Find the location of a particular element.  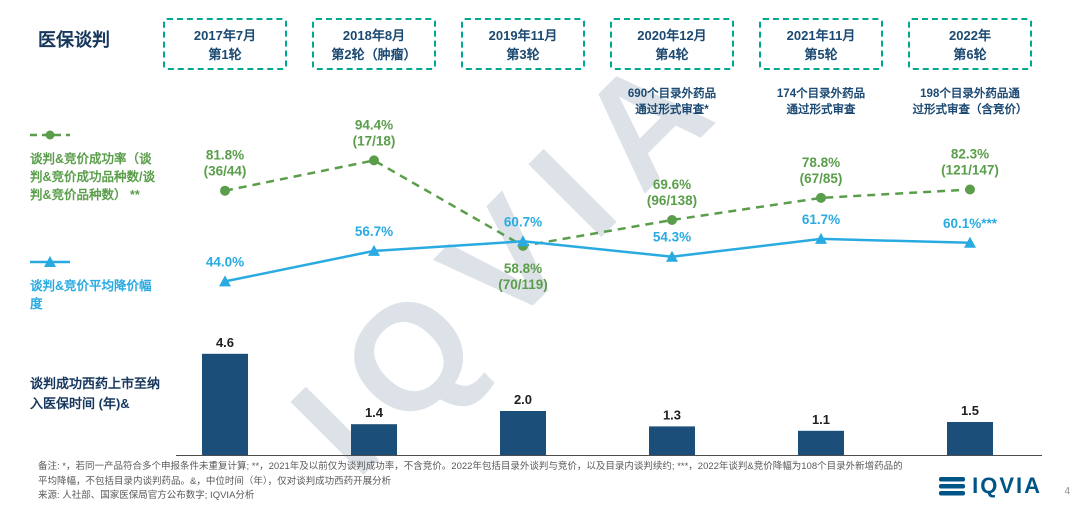

bar-value-label-3: 2.0 is located at coordinates (523, 399).